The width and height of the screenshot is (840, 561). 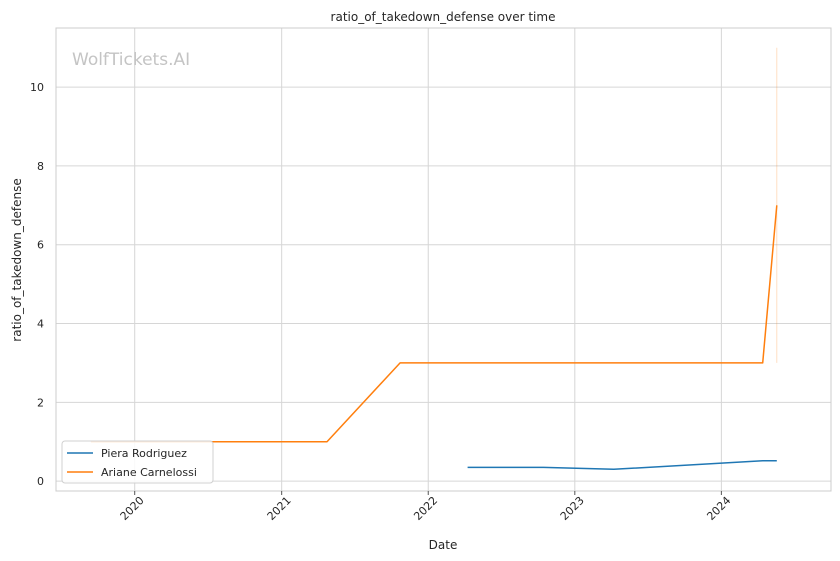 What do you see at coordinates (718, 508) in the screenshot?
I see `x-tick-label: 2024` at bounding box center [718, 508].